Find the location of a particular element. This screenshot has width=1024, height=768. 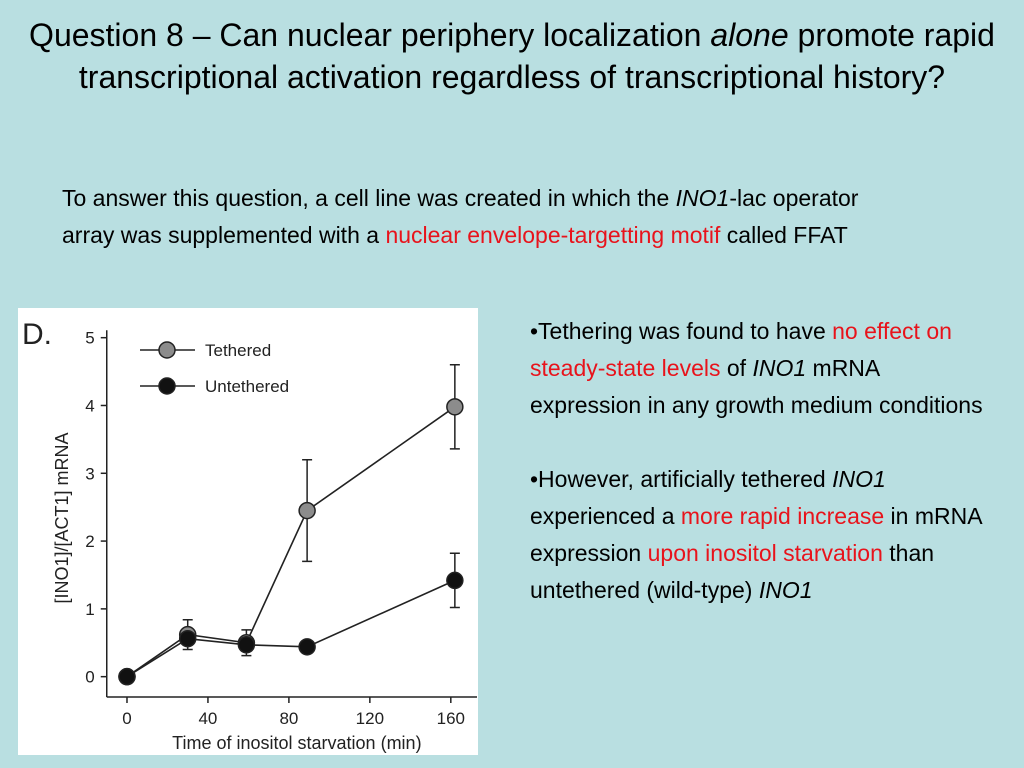

text-run: •Tethering was found to have is located at coordinates (681, 331).